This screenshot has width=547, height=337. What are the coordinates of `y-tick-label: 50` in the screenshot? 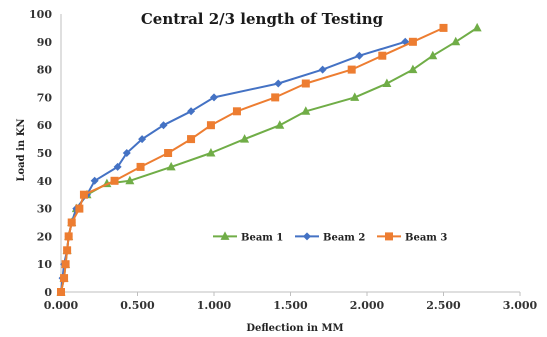 It's located at (45, 153).